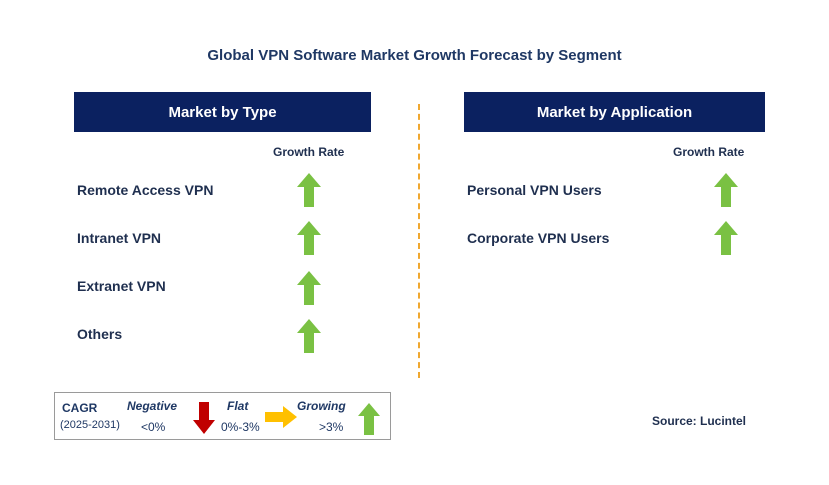 The image size is (829, 485). Describe the element at coordinates (152, 406) in the screenshot. I see `legend-negative-label: Negative` at that location.